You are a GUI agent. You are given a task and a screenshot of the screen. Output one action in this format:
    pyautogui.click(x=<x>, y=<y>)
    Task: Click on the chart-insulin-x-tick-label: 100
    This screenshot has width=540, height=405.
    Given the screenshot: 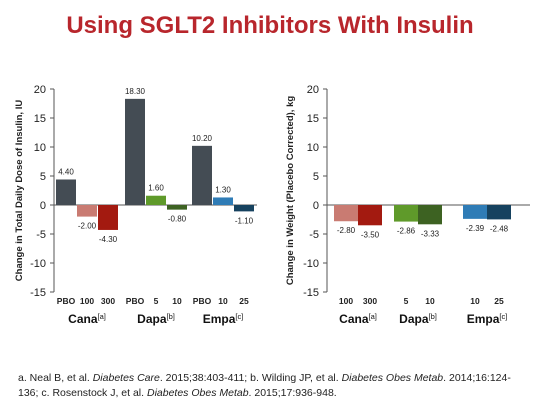 What is the action you would take?
    pyautogui.click(x=87, y=301)
    